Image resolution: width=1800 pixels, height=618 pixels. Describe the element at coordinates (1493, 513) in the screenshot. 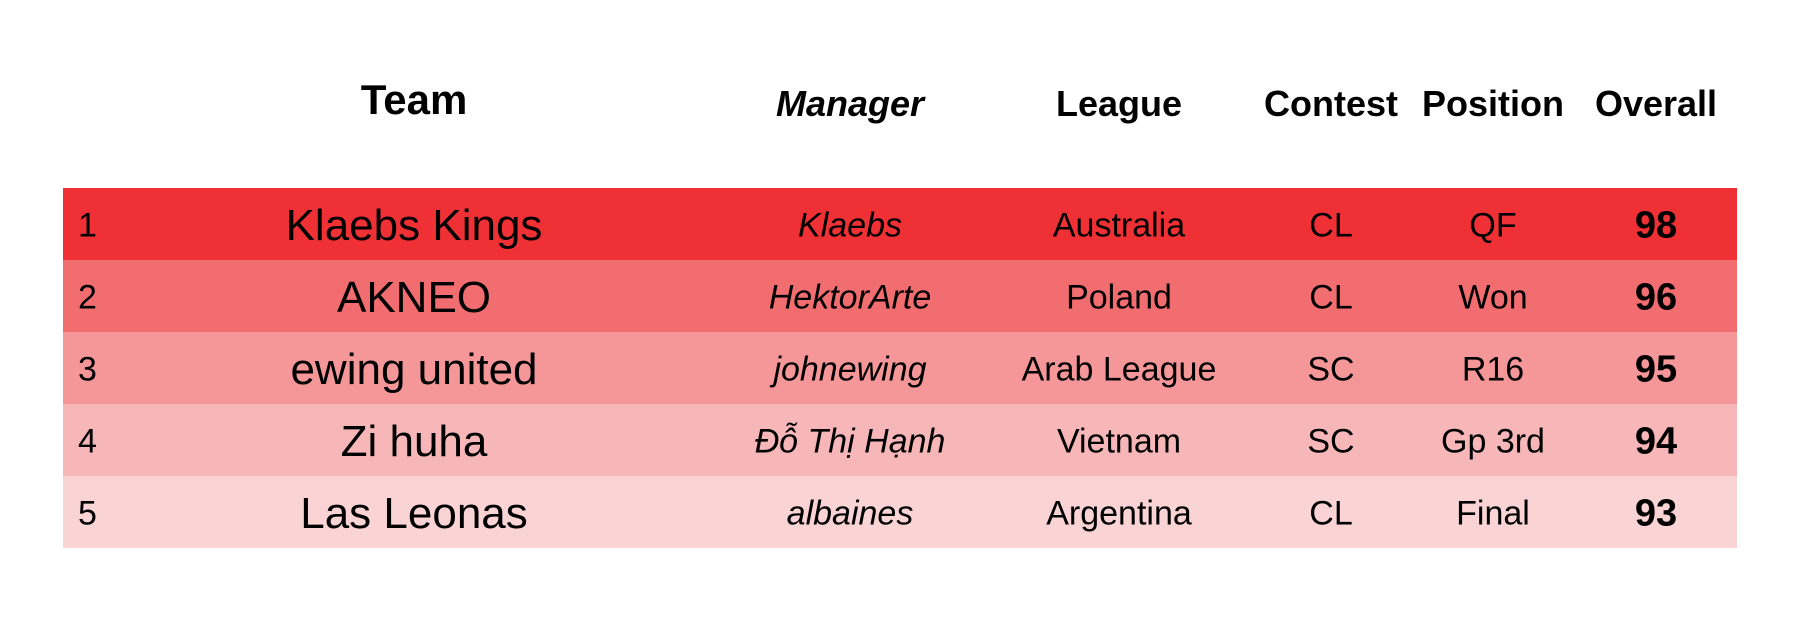

I see `position: Final` at that location.